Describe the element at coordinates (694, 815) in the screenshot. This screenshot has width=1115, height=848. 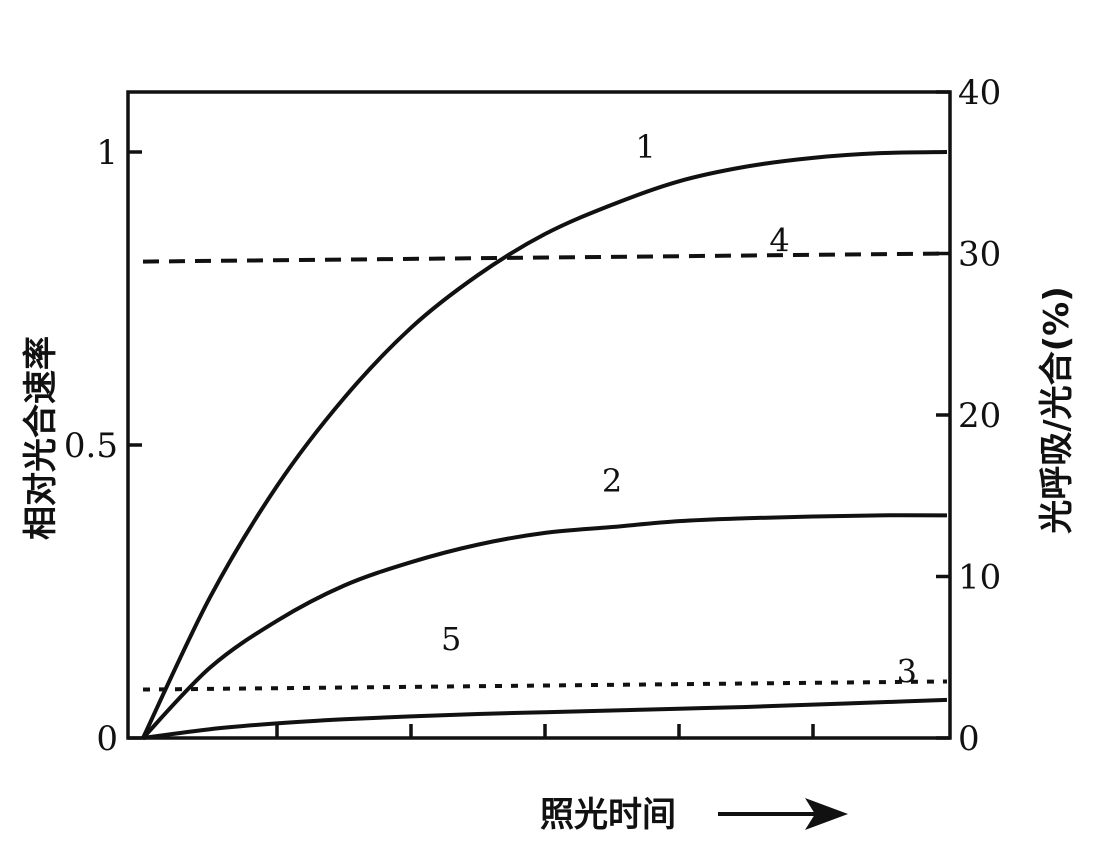
I see `x-axis-title-group: 照光时间` at that location.